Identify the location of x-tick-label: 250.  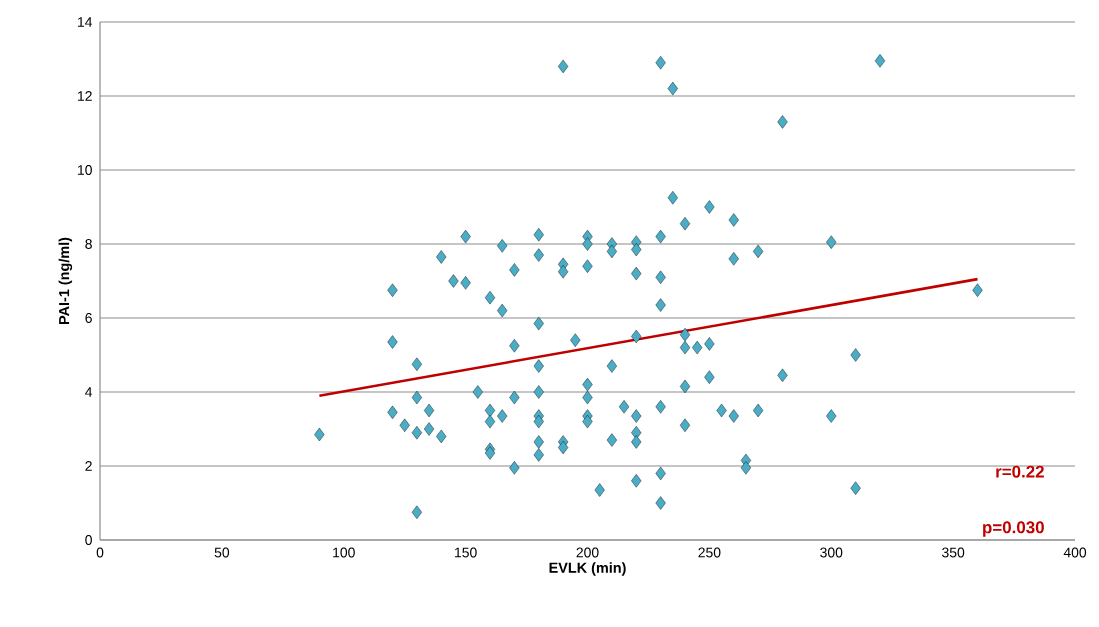
(709, 552).